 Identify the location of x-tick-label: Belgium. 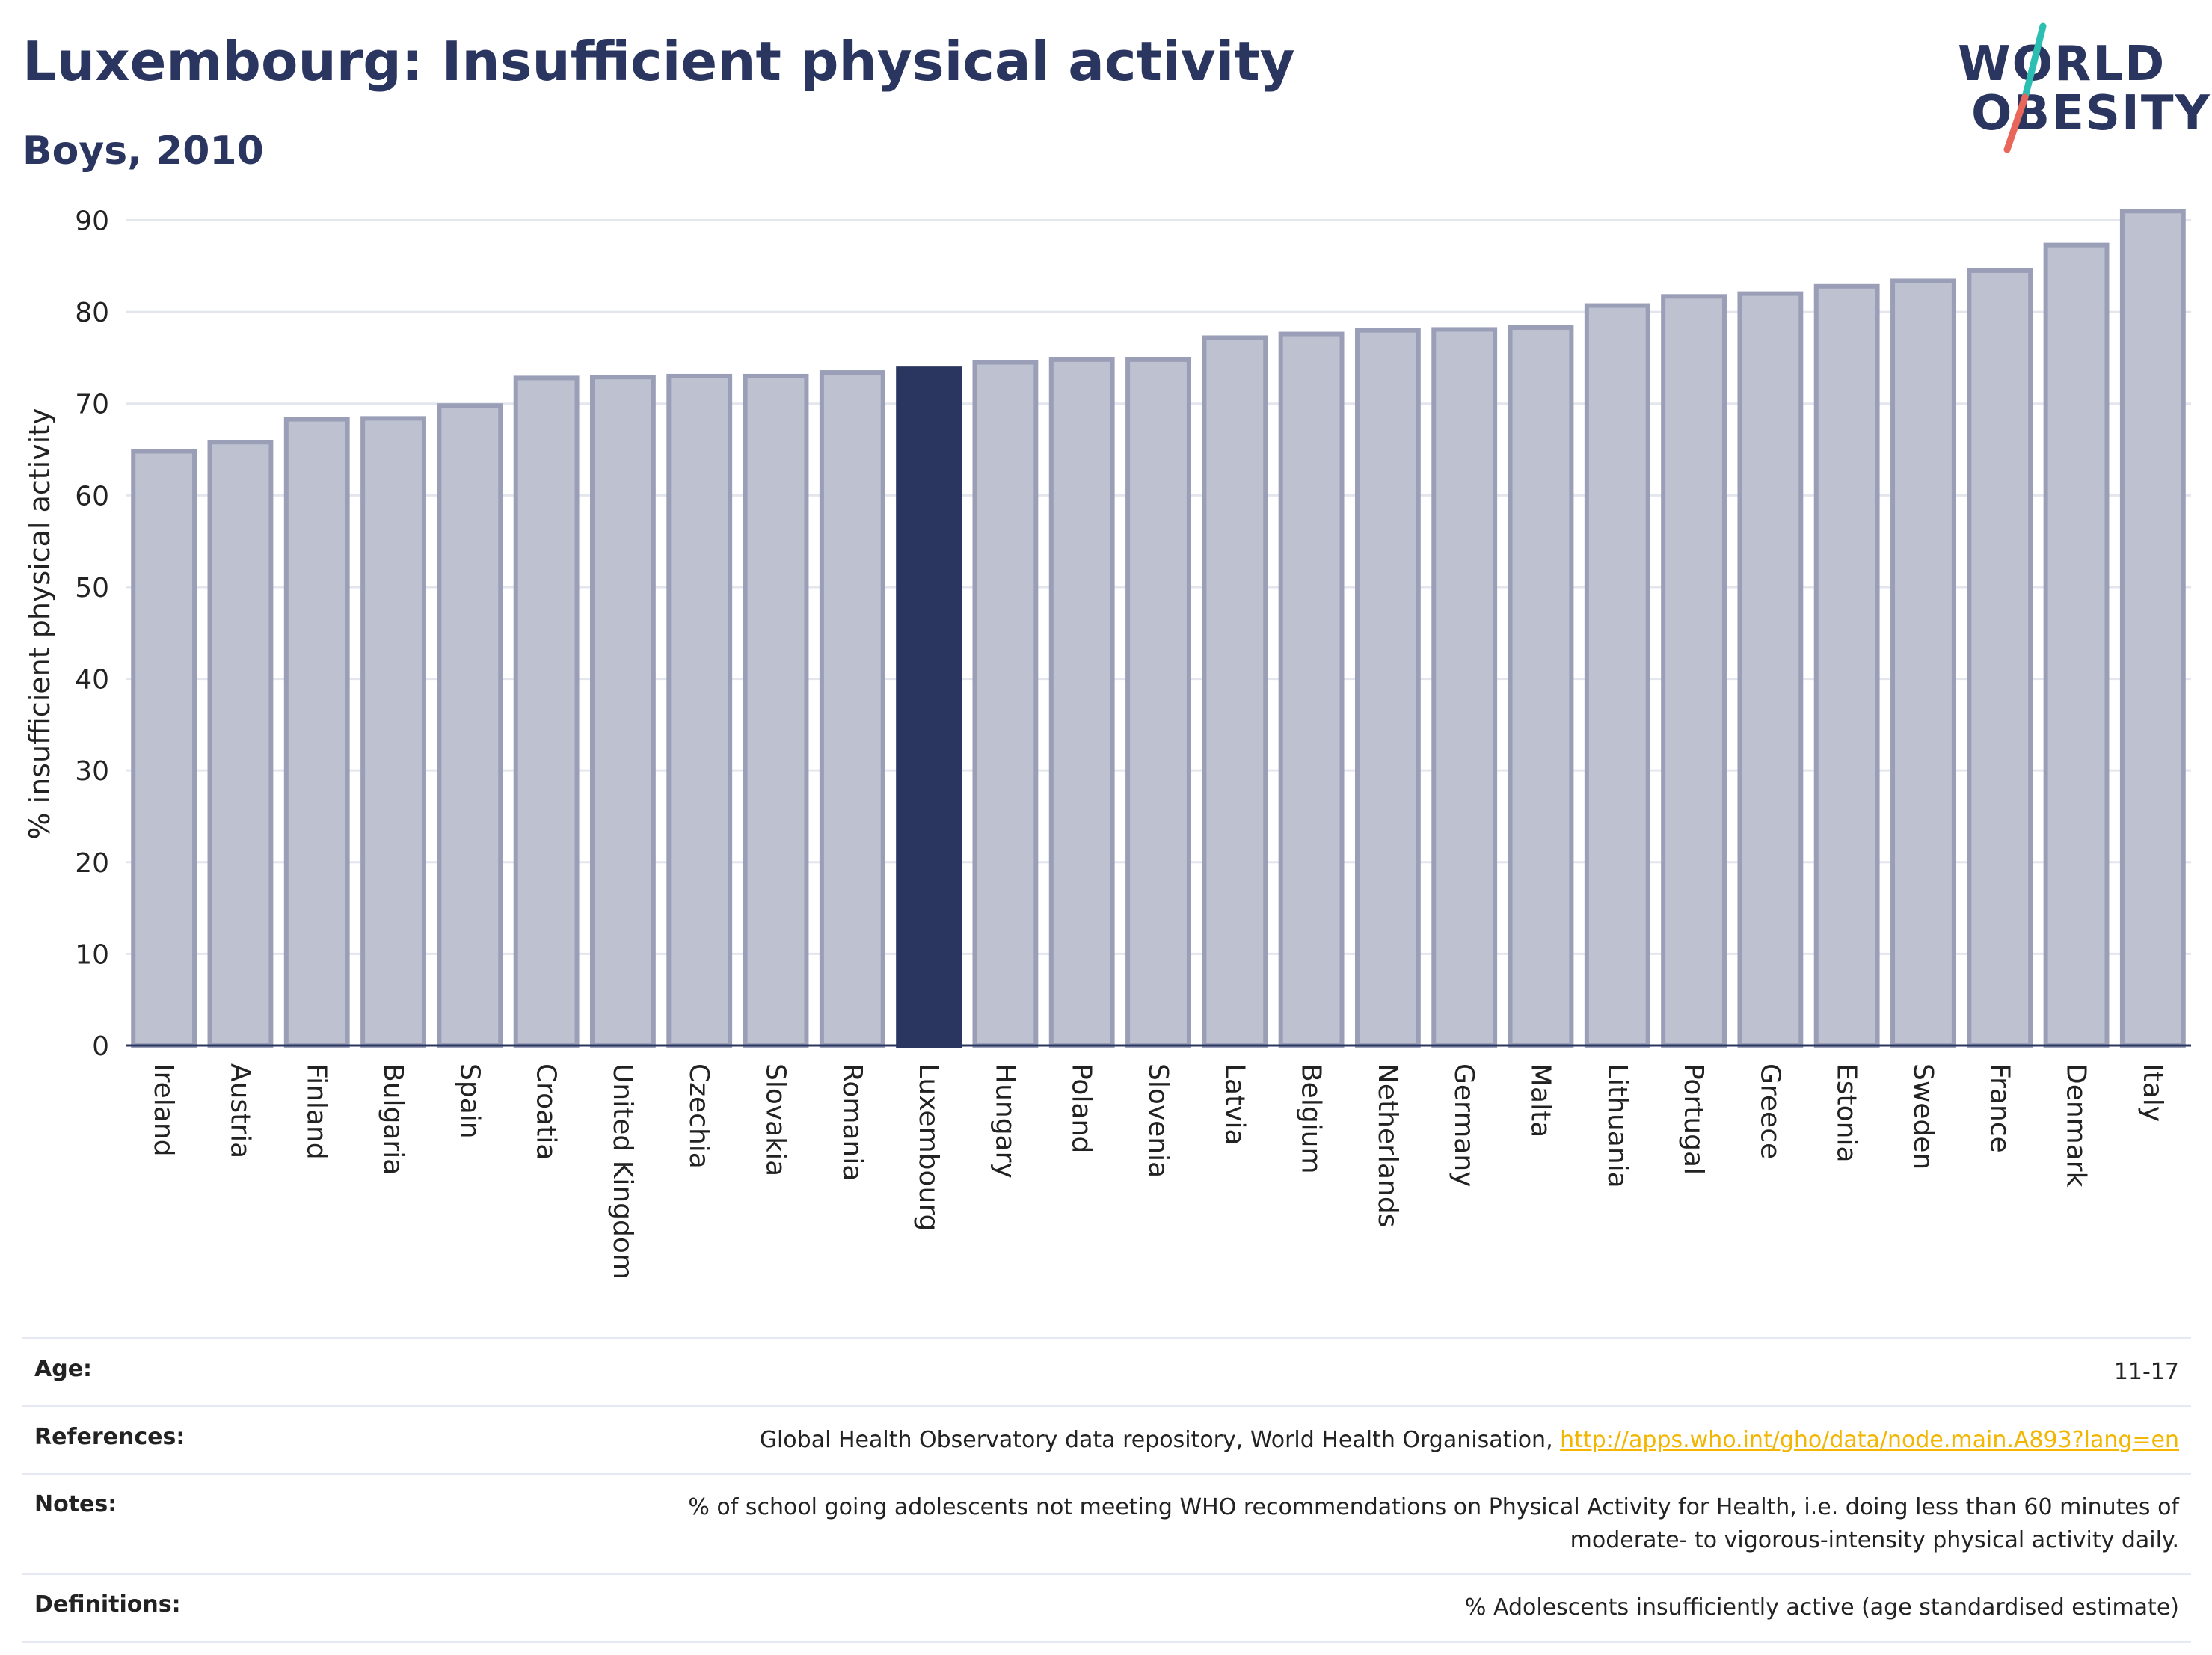
(1311, 1118).